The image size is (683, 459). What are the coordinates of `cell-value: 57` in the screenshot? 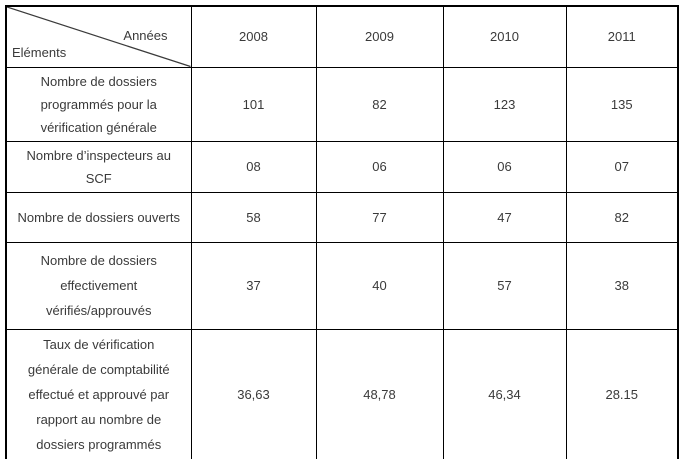 It's located at (504, 285).